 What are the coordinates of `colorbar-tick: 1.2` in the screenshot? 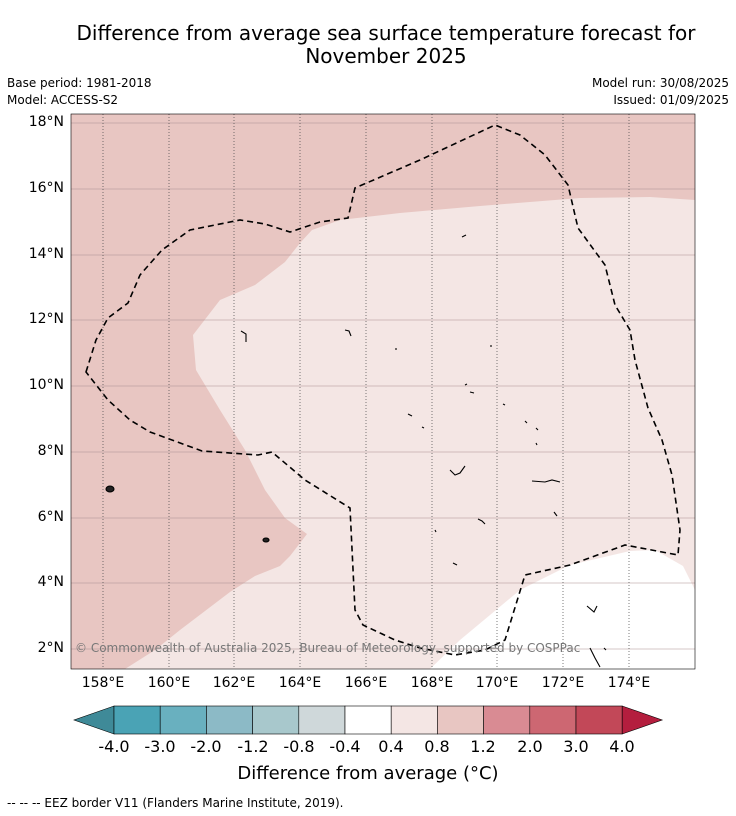 It's located at (483, 746).